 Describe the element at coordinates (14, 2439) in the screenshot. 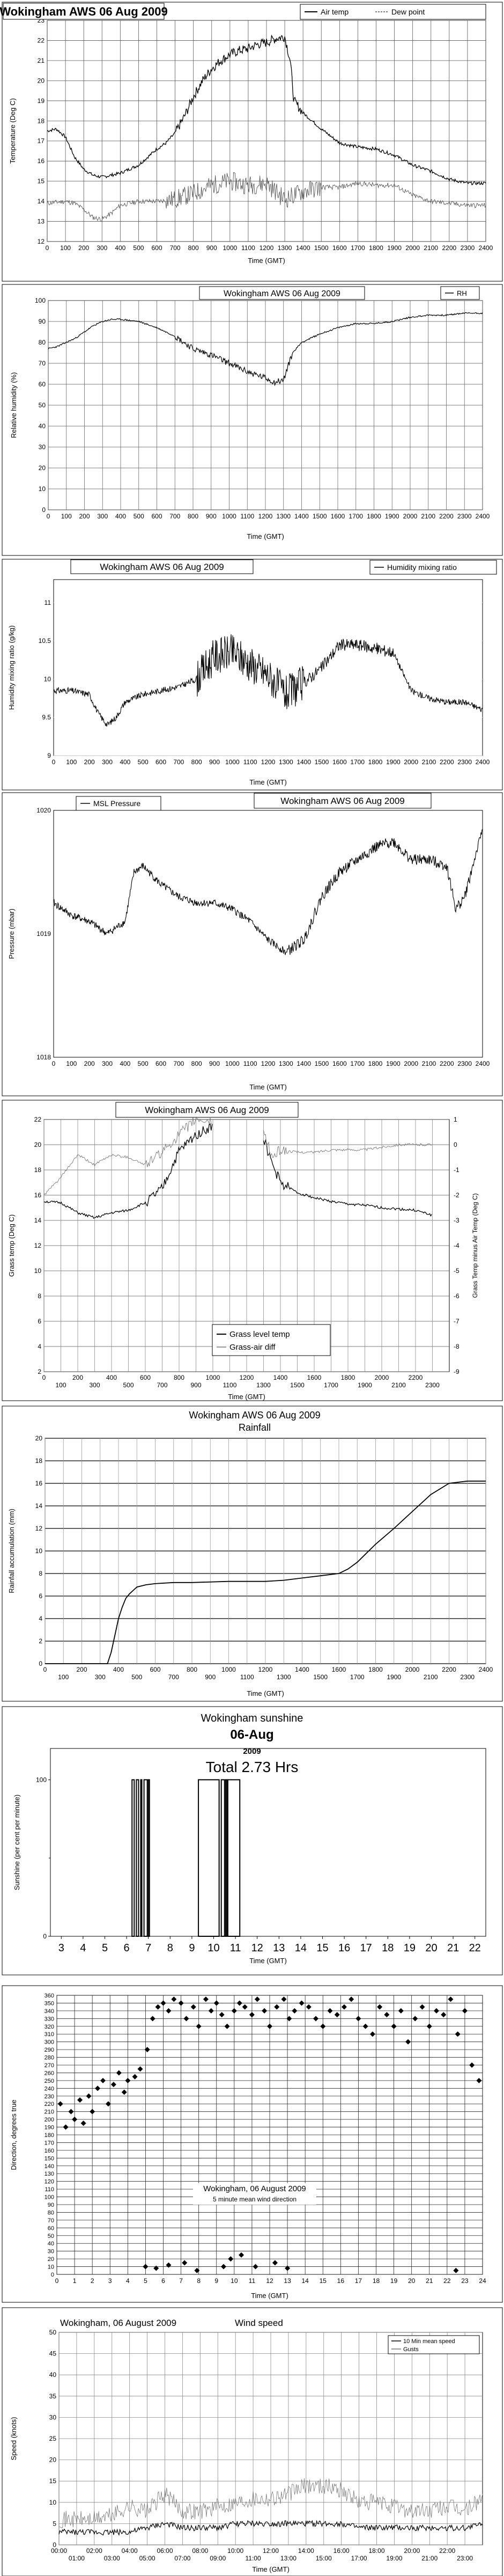

I see `y-axis-label: Speed (knots)` at that location.